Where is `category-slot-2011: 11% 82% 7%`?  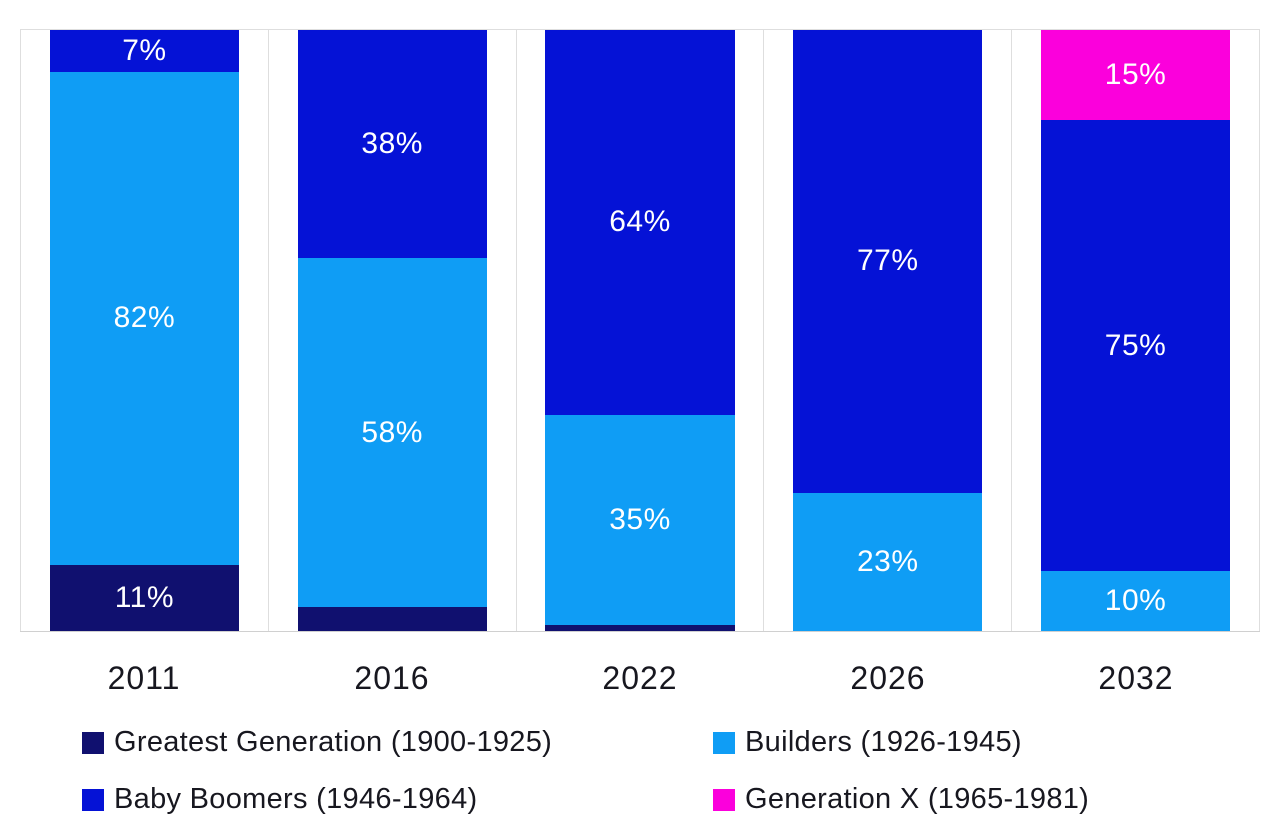 category-slot-2011: 11% 82% 7% is located at coordinates (144, 330).